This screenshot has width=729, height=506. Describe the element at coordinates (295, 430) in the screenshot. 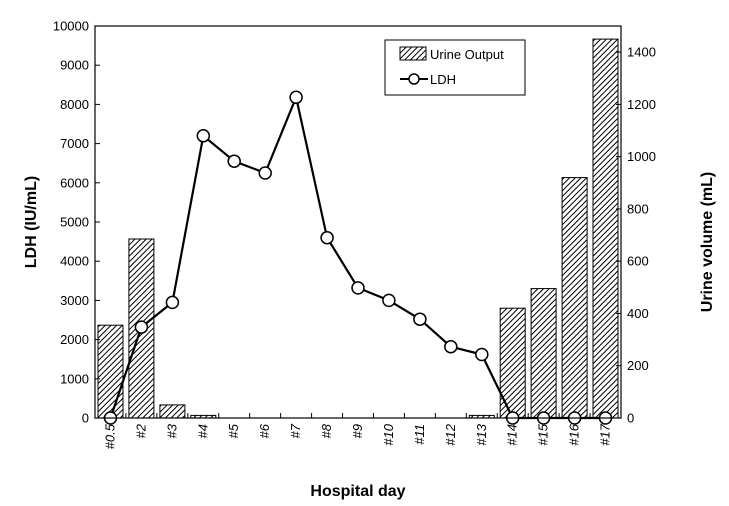

I see `x-tick-label-#7: #7` at that location.